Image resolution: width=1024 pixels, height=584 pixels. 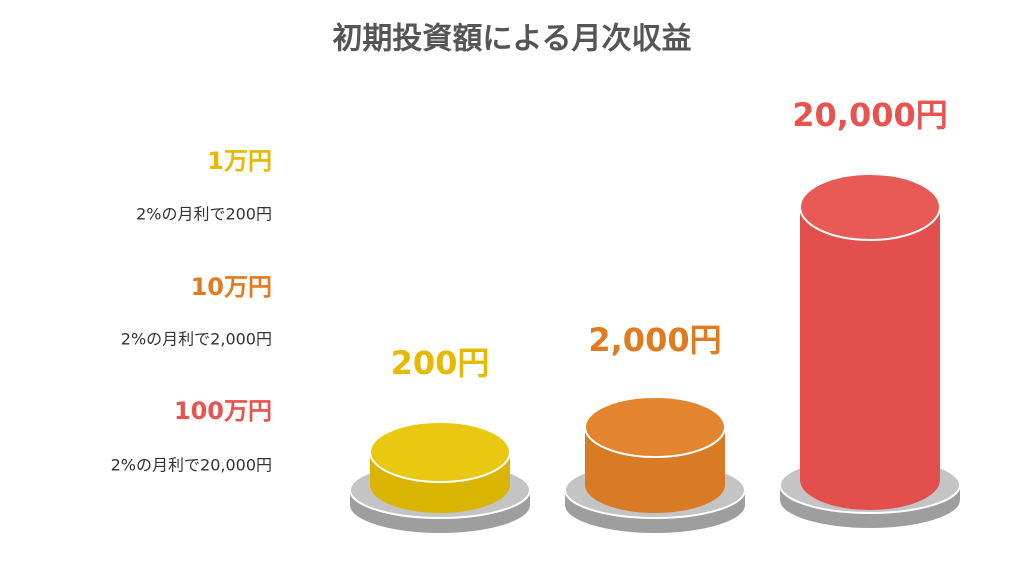 What do you see at coordinates (196, 339) in the screenshot?
I see `description: 2%の月利で2,000円` at bounding box center [196, 339].